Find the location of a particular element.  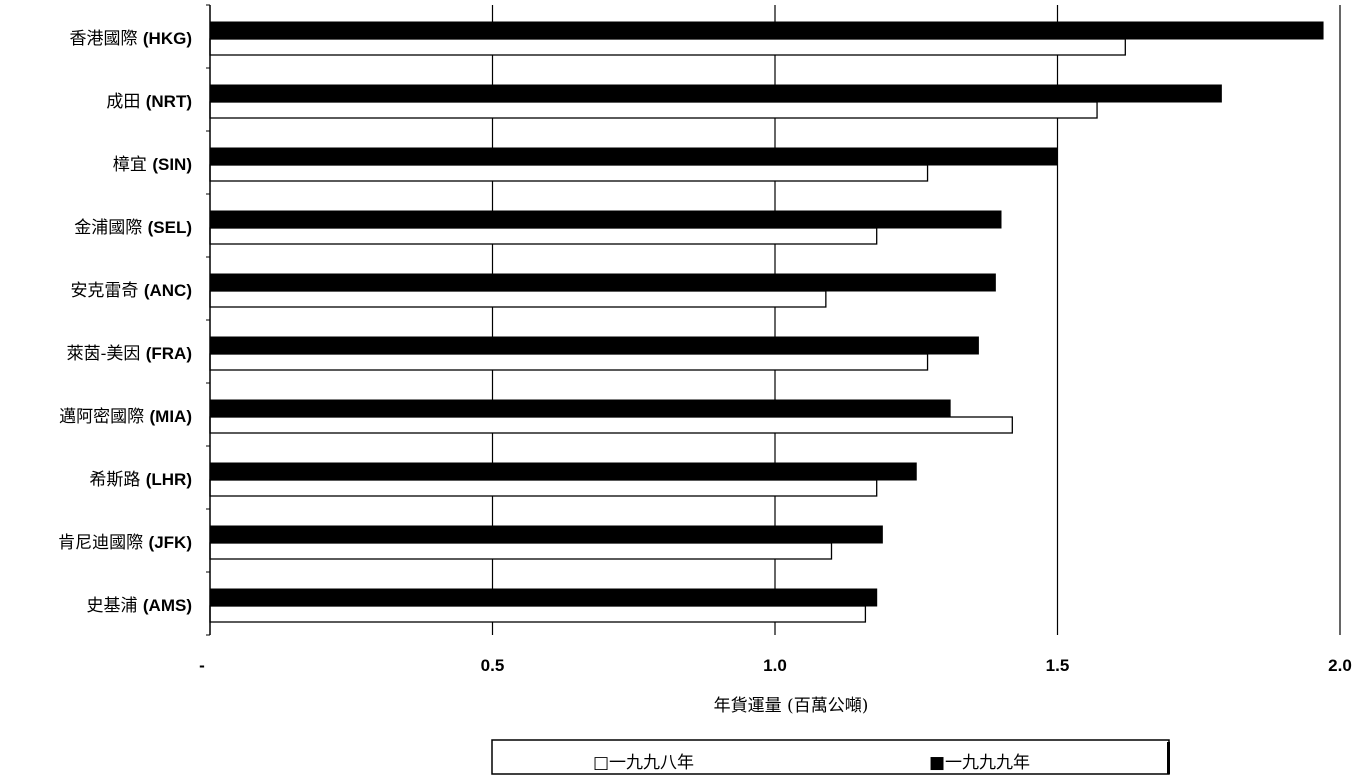

x-tick-label: - is located at coordinates (202, 665).